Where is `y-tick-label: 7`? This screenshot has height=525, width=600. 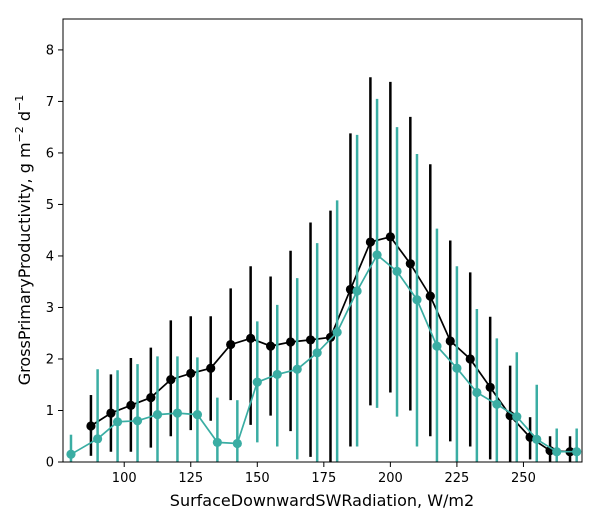
y-tick-label: 7 is located at coordinates (50, 102).